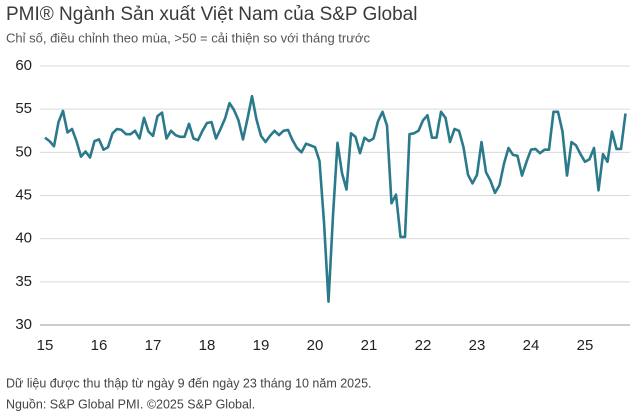 Image resolution: width=640 pixels, height=418 pixels. I want to click on y-tick-label: 60, so click(23, 65).